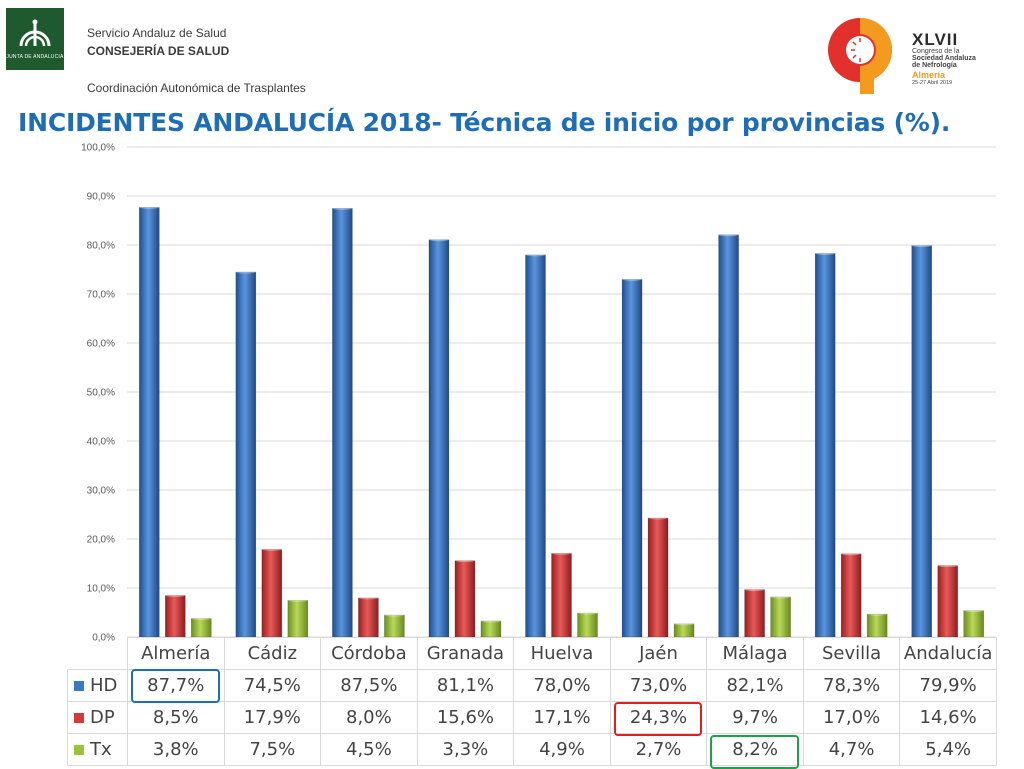  What do you see at coordinates (196, 88) in the screenshot?
I see `org-subunit: Coordinación Autonómica de Trasplantes` at bounding box center [196, 88].